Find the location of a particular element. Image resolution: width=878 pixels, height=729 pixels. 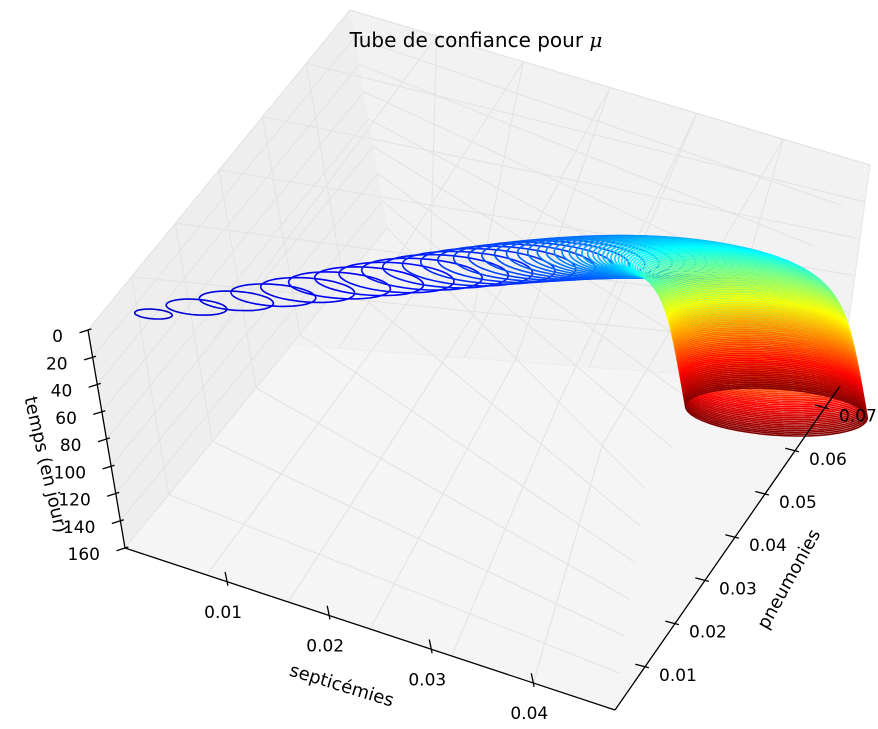

y-tick-label: 0.07 is located at coordinates (858, 417).